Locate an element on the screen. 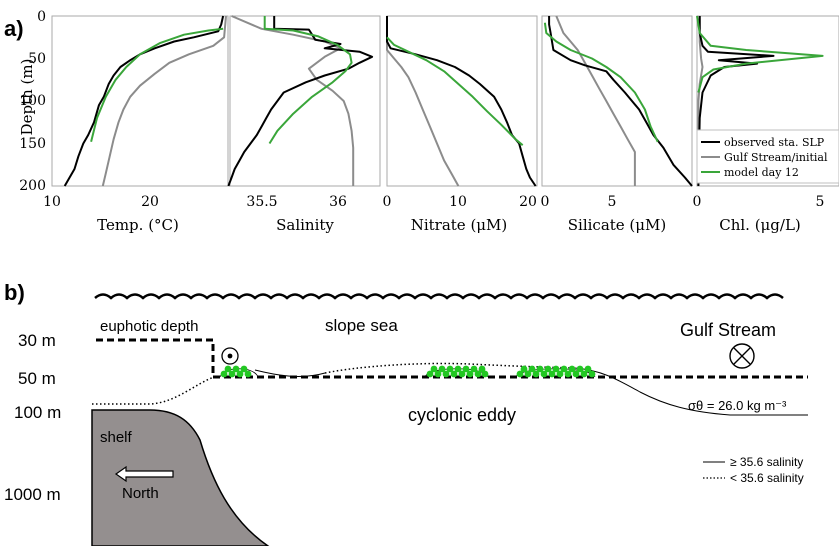 This screenshot has height=546, width=839. y-tick-labels: 0 50 100 150 200 is located at coordinates (32, 101).